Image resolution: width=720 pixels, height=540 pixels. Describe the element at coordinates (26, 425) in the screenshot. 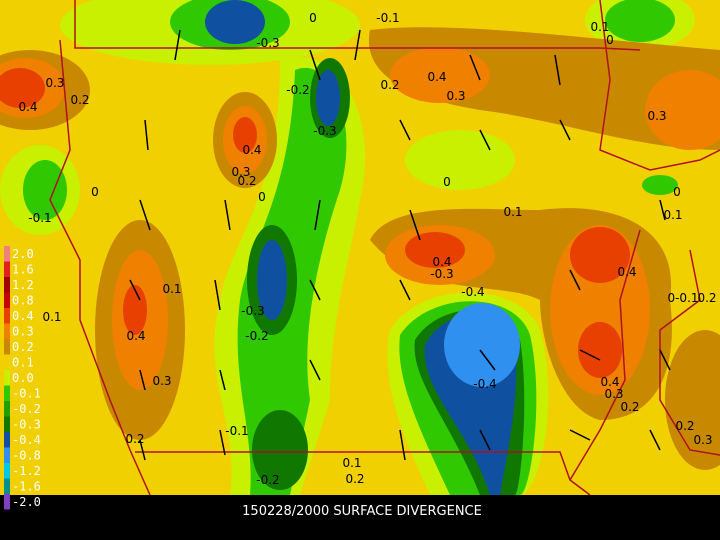

I see `legend-label: -0.3` at that location.